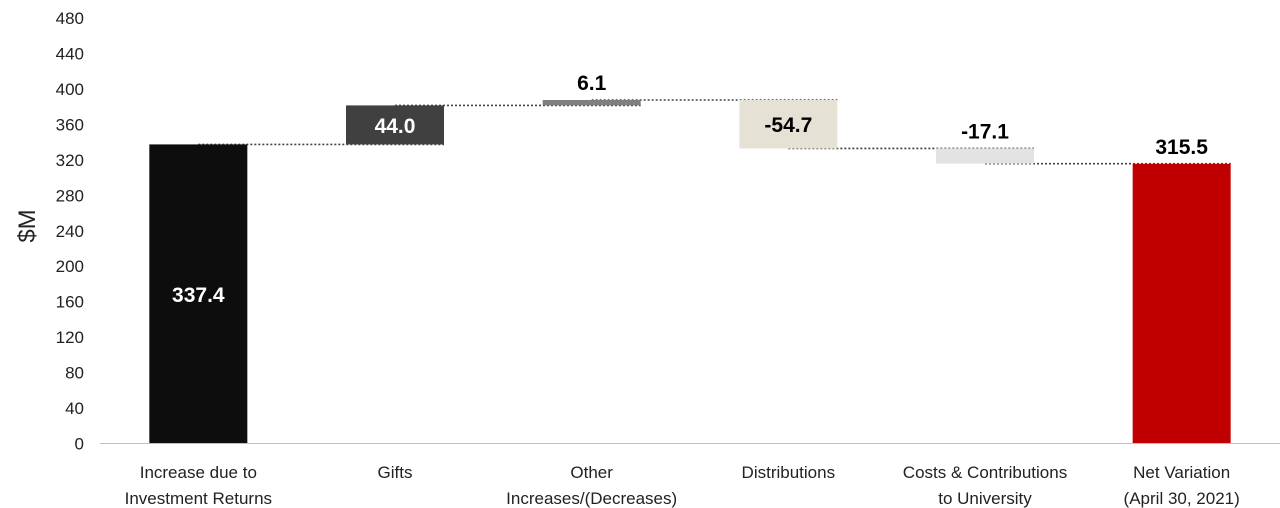  Describe the element at coordinates (789, 472) in the screenshot. I see `x-tick-label: Distributions` at that location.